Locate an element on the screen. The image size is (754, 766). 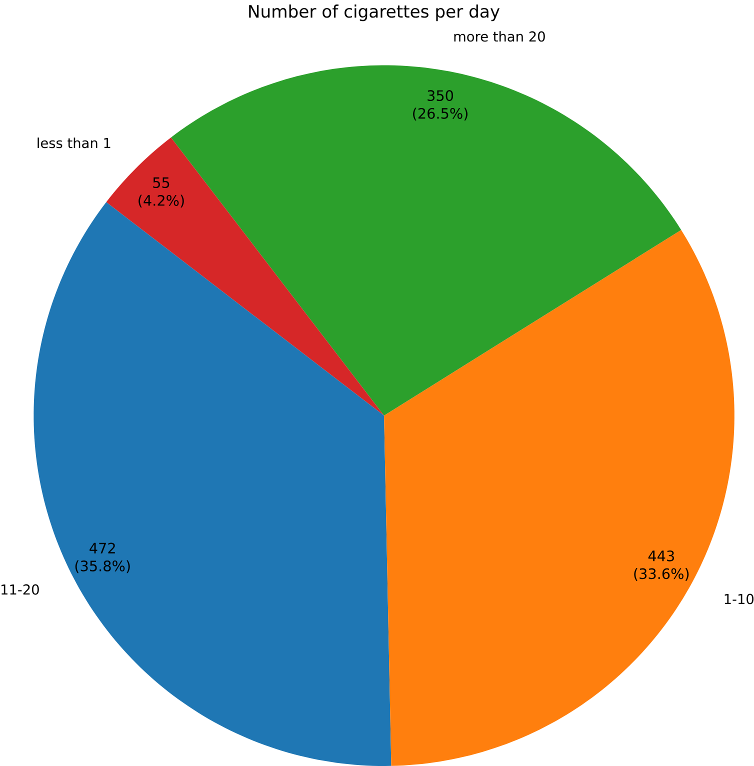
data-label: 350 (26.5%) is located at coordinates (440, 105).